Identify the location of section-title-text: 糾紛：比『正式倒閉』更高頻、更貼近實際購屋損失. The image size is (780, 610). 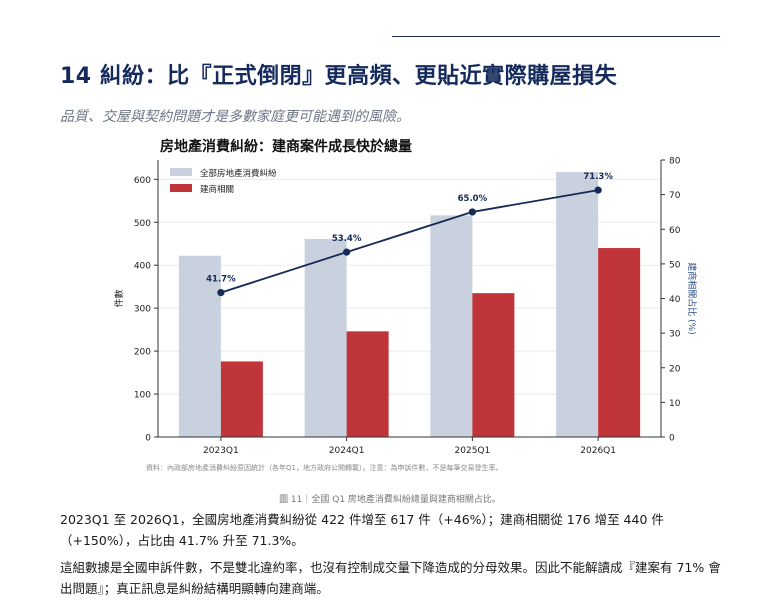
(358, 76).